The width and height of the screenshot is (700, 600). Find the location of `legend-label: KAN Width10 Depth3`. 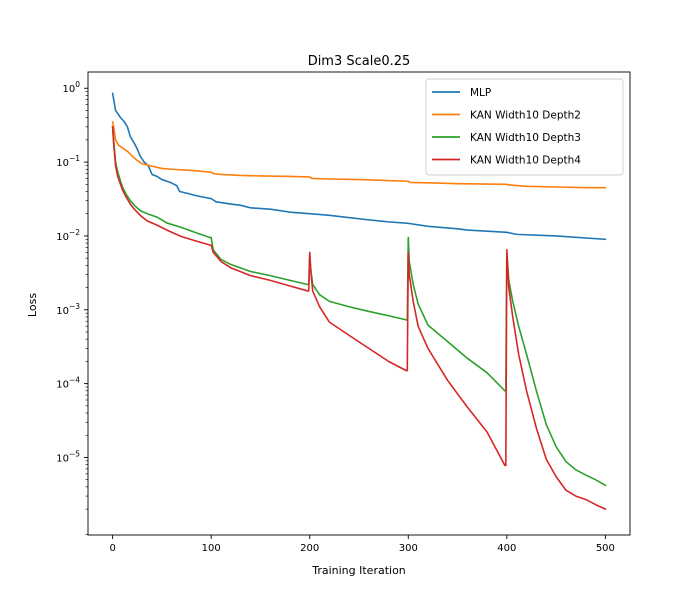

legend-label: KAN Width10 Depth3 is located at coordinates (525, 138).